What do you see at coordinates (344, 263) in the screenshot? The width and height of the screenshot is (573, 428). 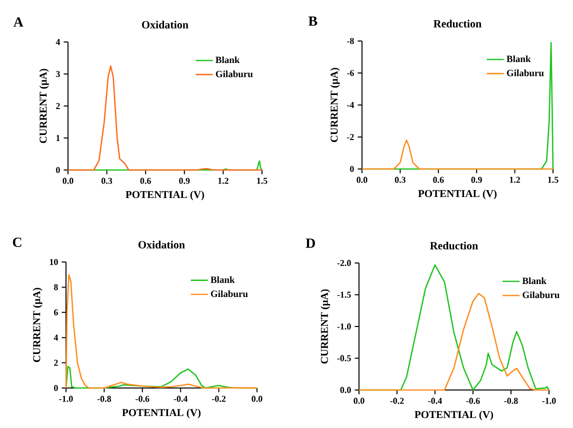 I see `y-tick-label: -2.0` at bounding box center [344, 263].